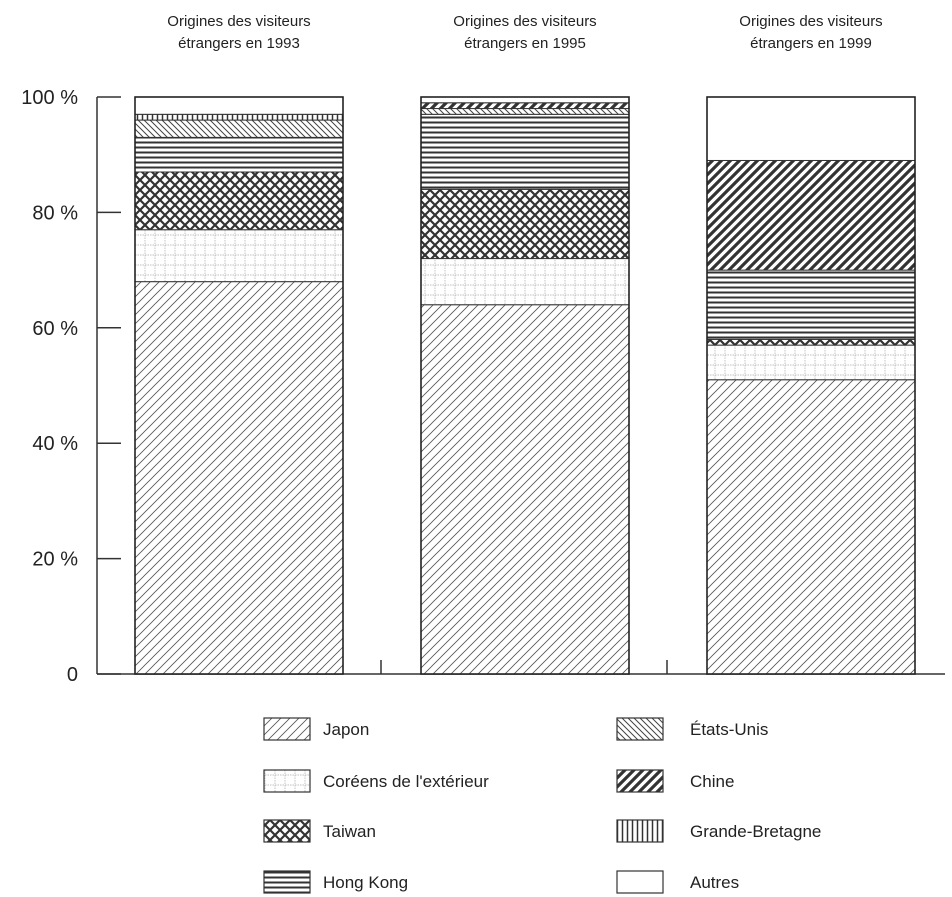  Describe the element at coordinates (811, 43) in the screenshot. I see `category-title-line: étrangers en 1999` at that location.